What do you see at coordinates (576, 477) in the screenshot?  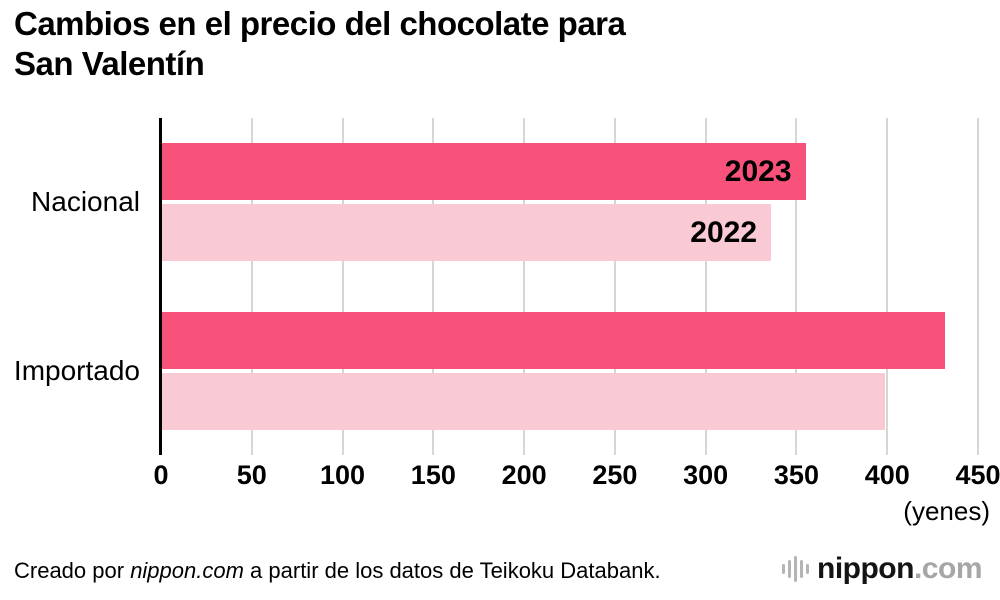 I see `tick-row: 0 50 100 150 200 250 300 350 400 450` at bounding box center [576, 477].